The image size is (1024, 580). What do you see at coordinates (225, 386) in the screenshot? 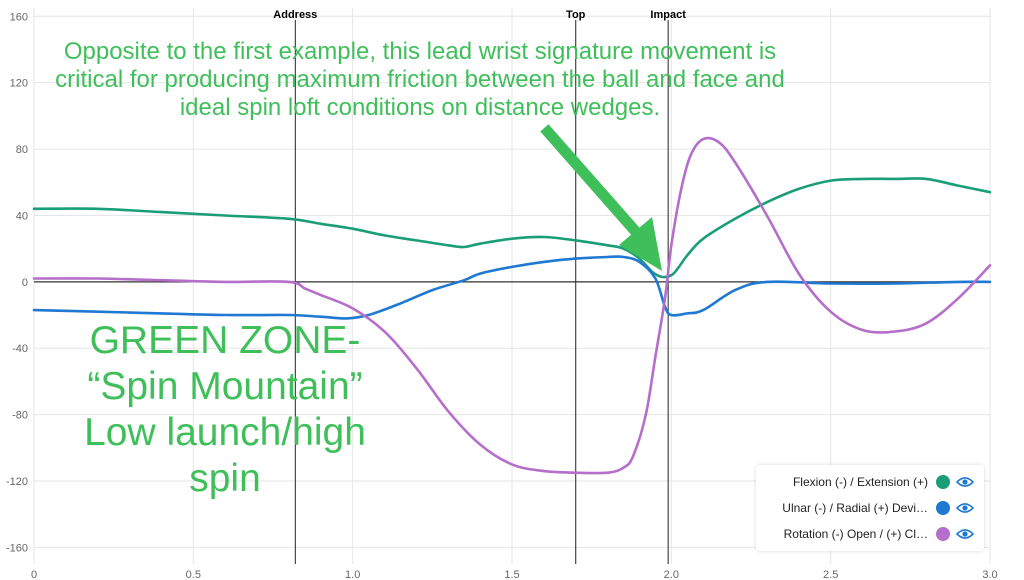
I see `green-zone-subtitle: “Spin Mountain”` at bounding box center [225, 386].